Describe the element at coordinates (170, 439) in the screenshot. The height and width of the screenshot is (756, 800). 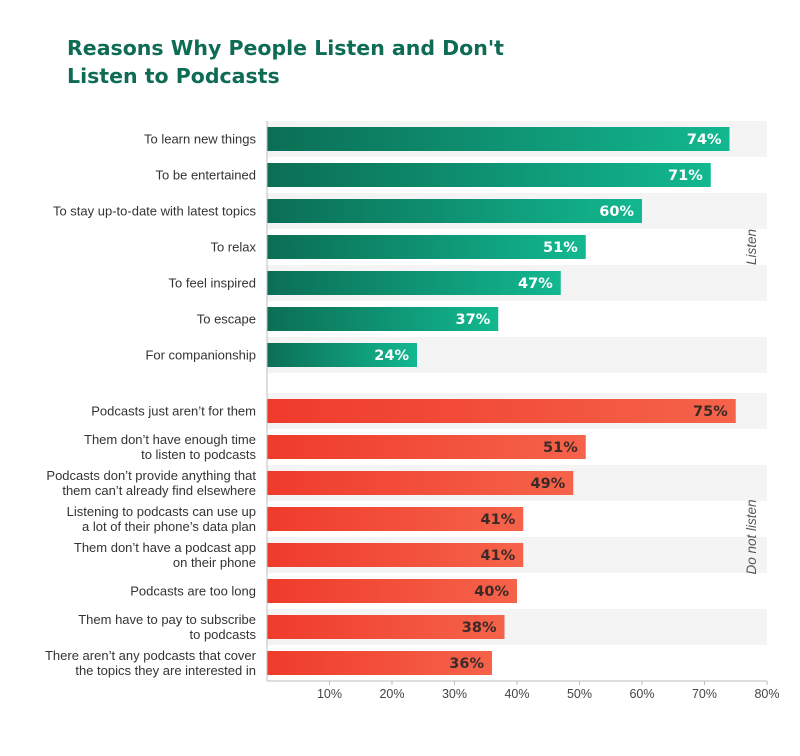
I see `category-label: Them don’t have enough time` at that location.